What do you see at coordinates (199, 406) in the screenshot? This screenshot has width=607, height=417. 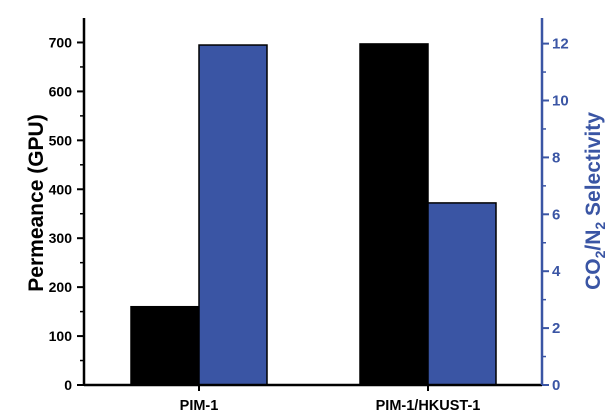 I see `x-category-label: PIM-1` at bounding box center [199, 406].